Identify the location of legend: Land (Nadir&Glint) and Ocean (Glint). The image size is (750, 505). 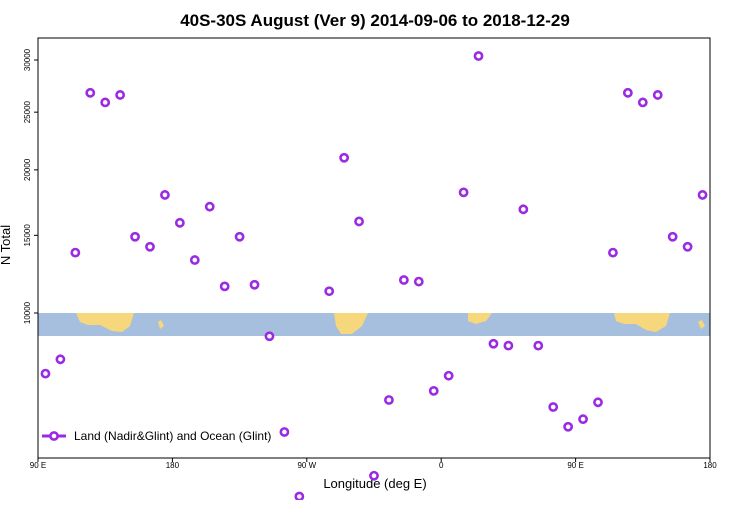
(156, 436).